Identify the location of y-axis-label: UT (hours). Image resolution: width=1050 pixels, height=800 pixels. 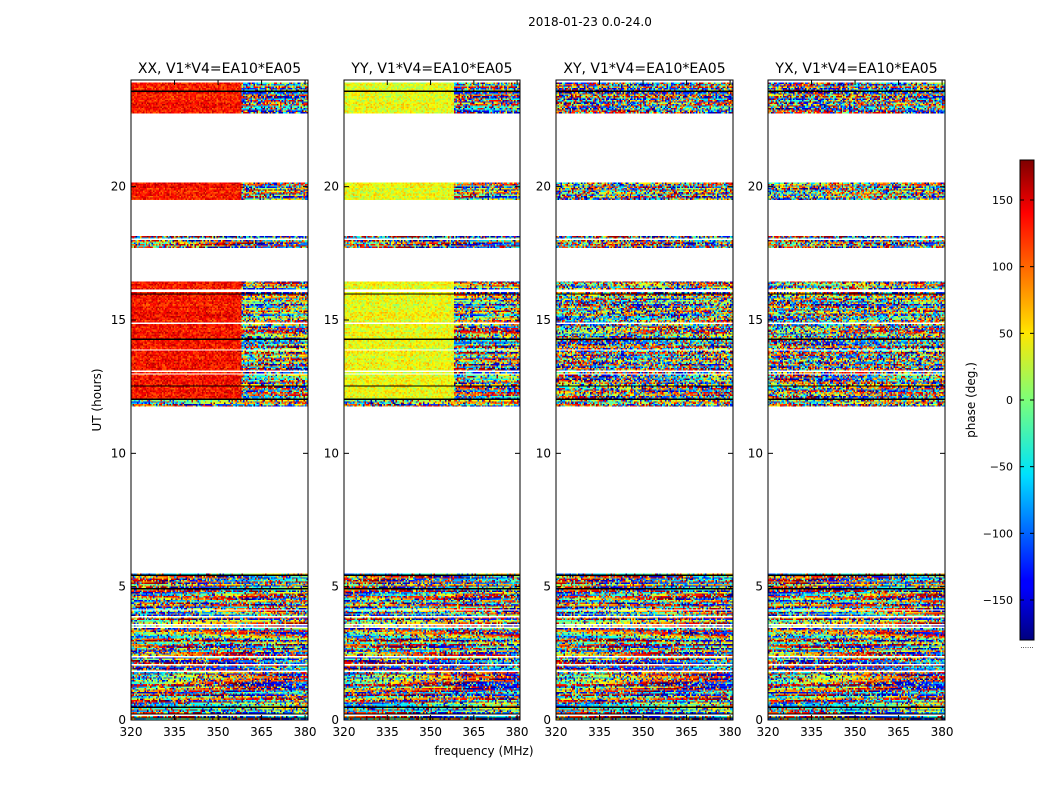
(97, 399).